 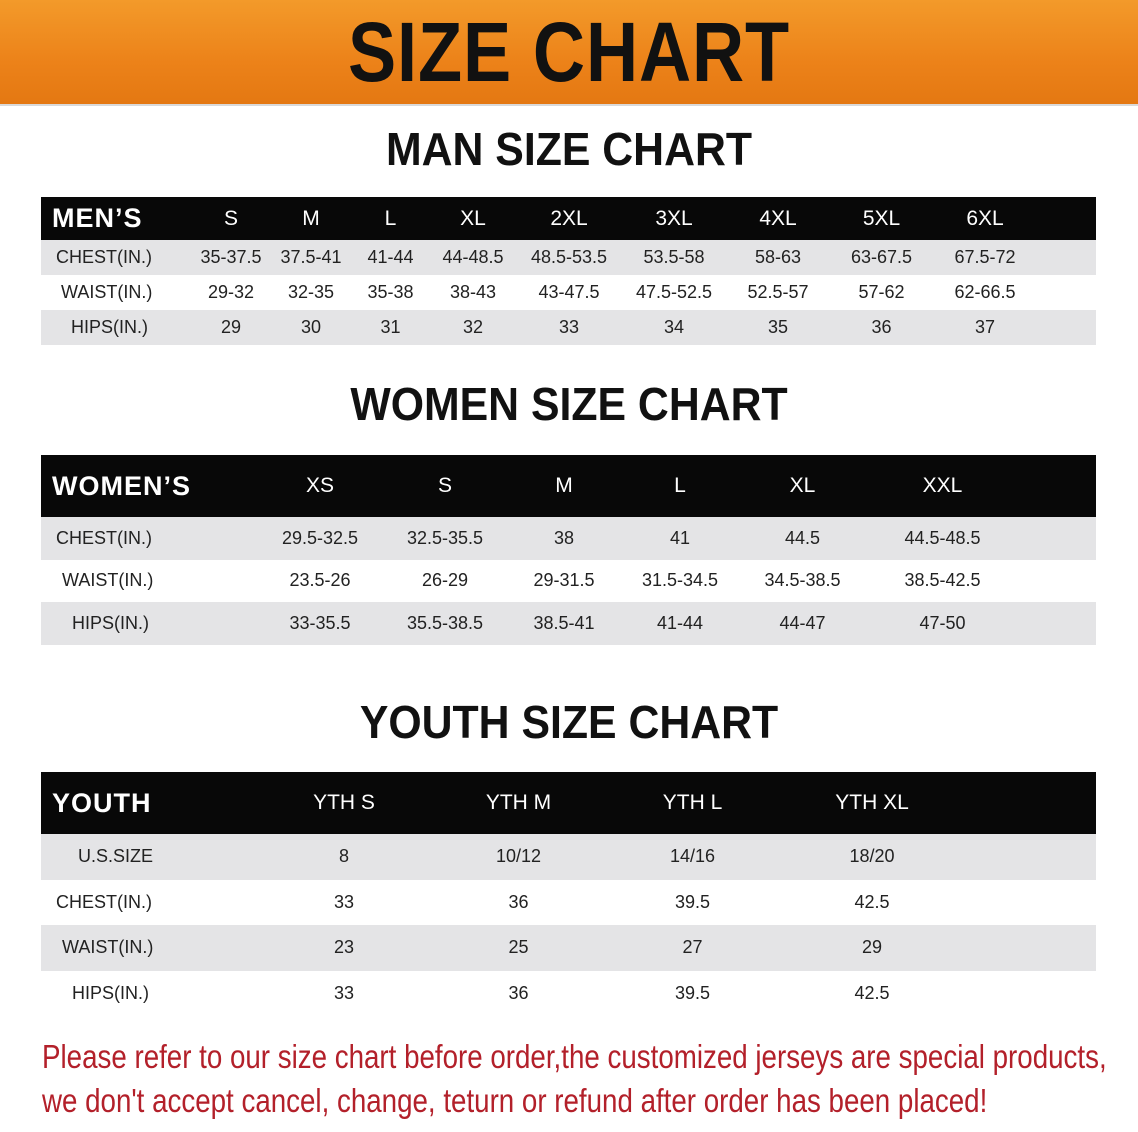 What do you see at coordinates (802, 622) in the screenshot?
I see `table-cell: 44-47` at bounding box center [802, 622].